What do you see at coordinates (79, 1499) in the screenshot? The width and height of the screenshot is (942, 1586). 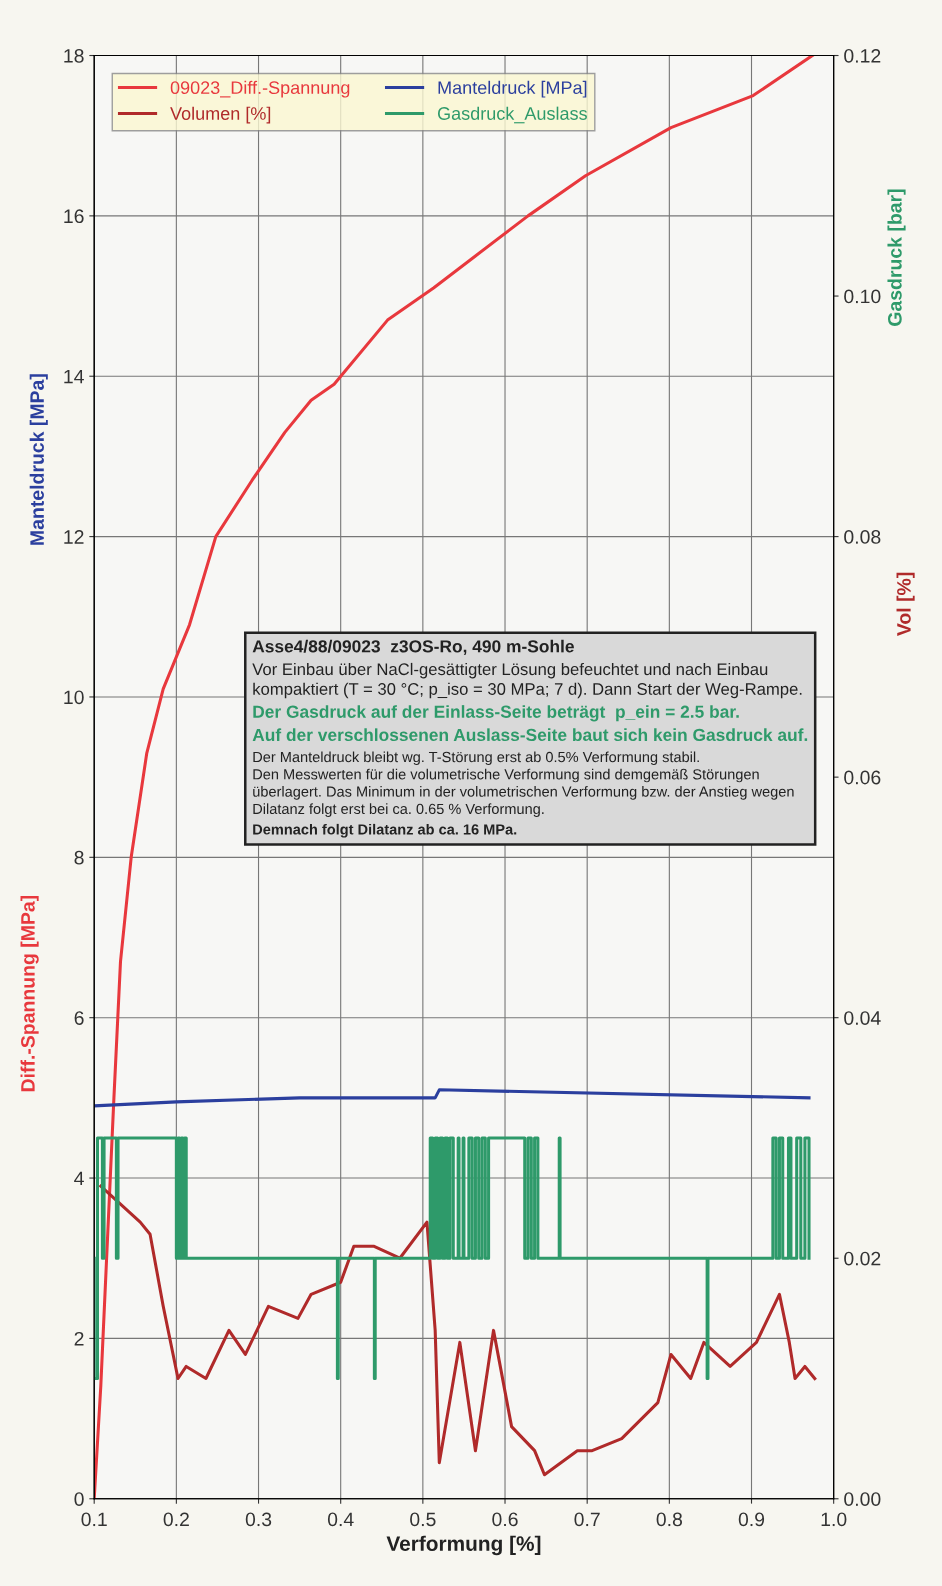 I see `y-tick-label: 0` at bounding box center [79, 1499].